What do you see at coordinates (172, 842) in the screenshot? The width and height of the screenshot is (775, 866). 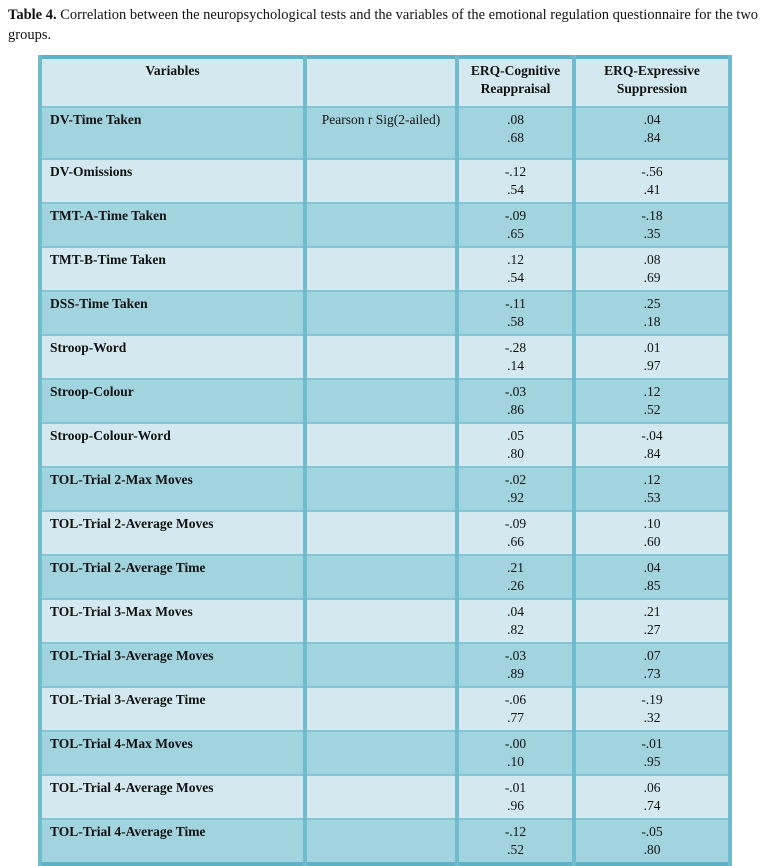 I see `variable-label: TOL-Trial 4-Average Time` at bounding box center [172, 842].